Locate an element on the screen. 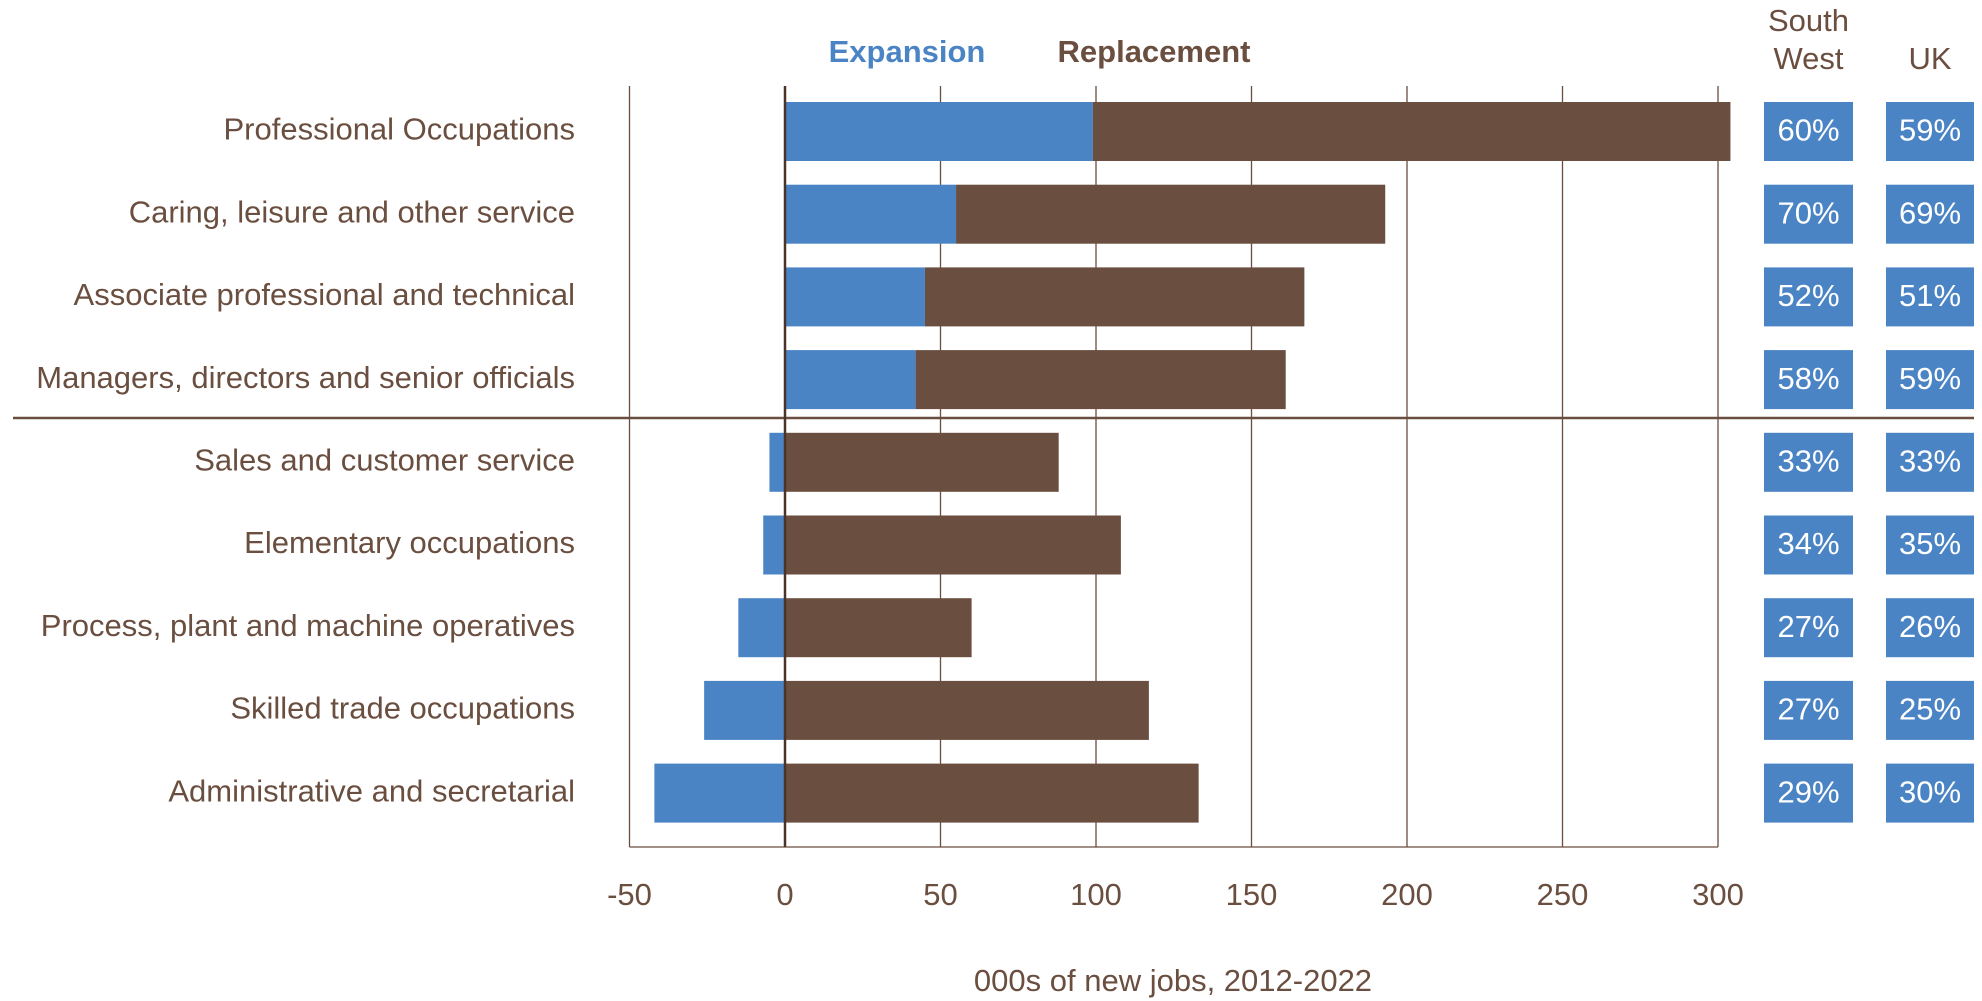 The height and width of the screenshot is (1001, 1982). column-value: 35% is located at coordinates (1930, 543).